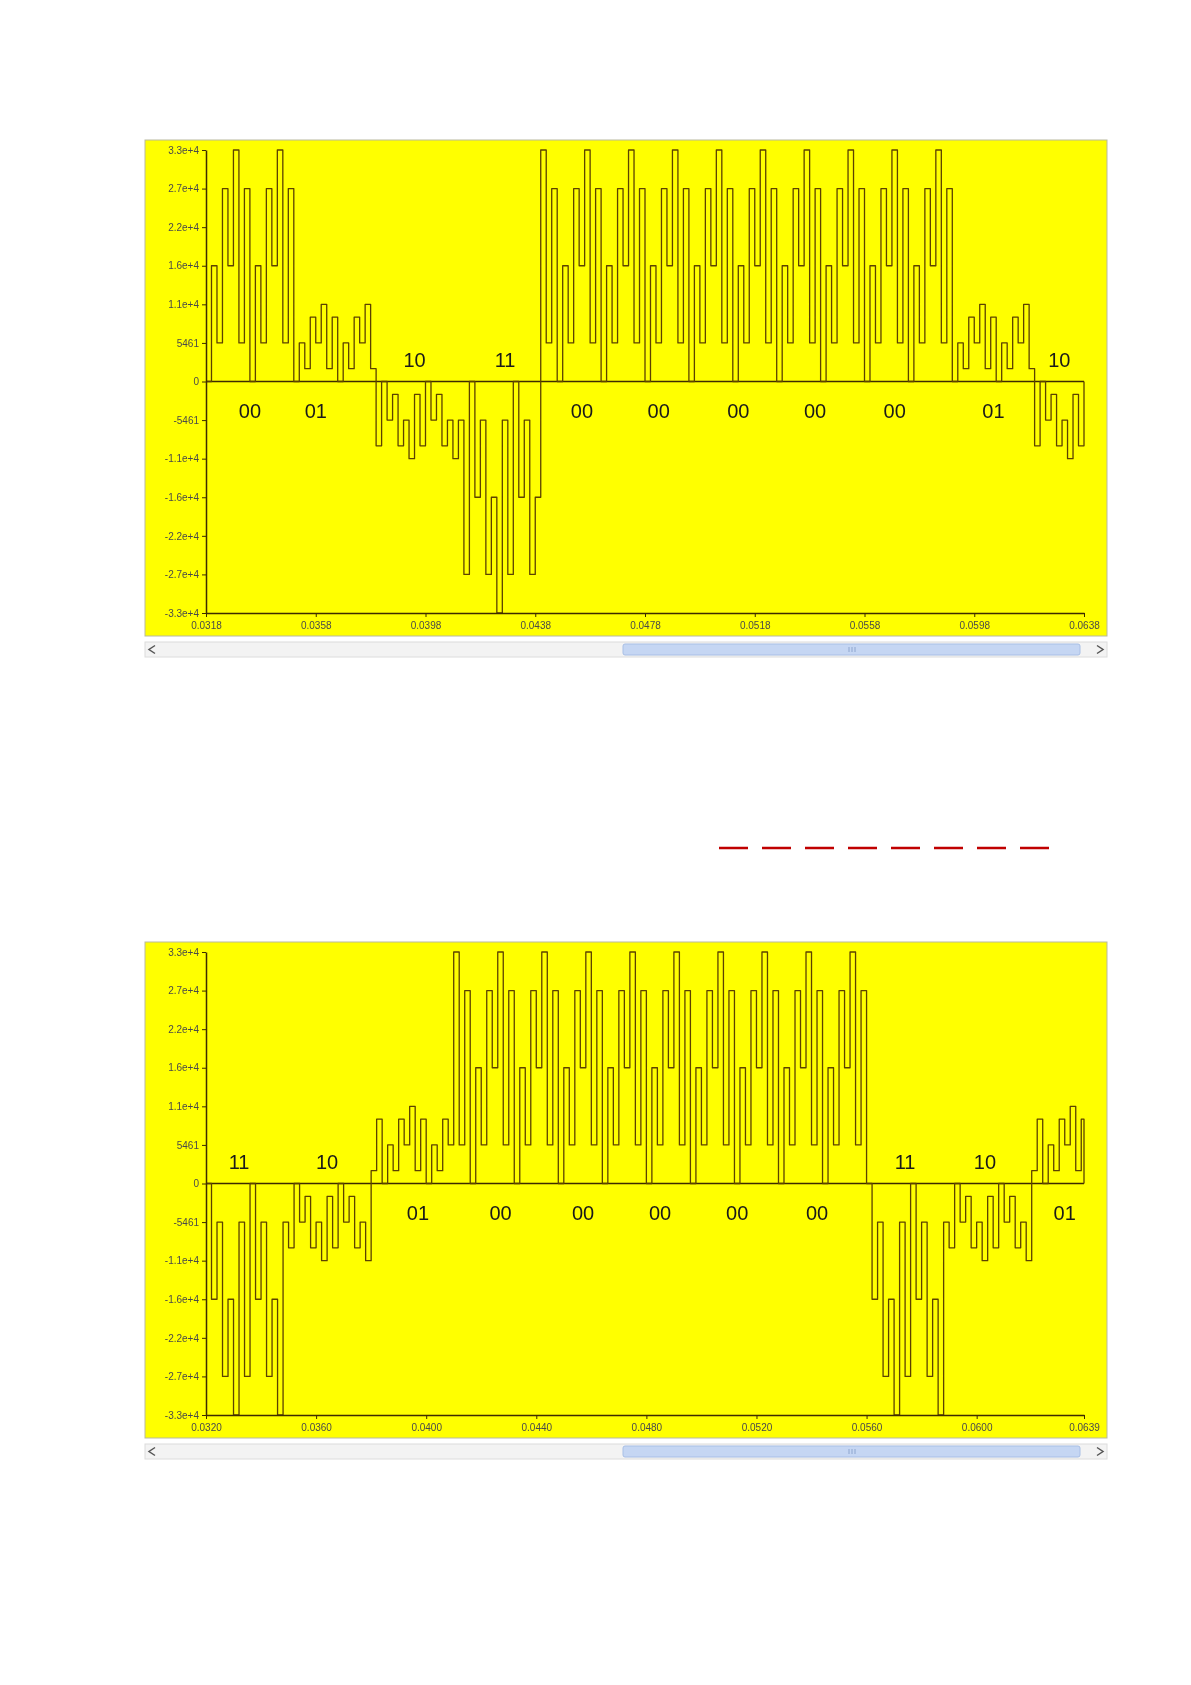 The image size is (1191, 1685). Describe the element at coordinates (1085, 1427) in the screenshot. I see `x-tick-label: 0.0639` at that location.